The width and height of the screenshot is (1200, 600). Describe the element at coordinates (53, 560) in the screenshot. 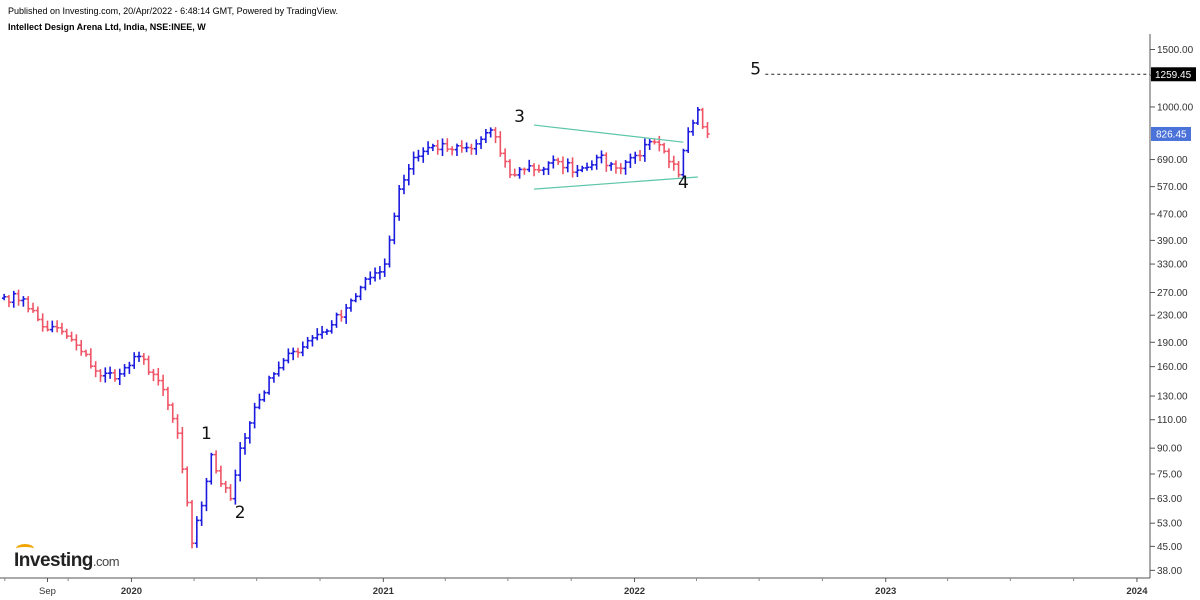

I see `brand-name: Investing` at that location.